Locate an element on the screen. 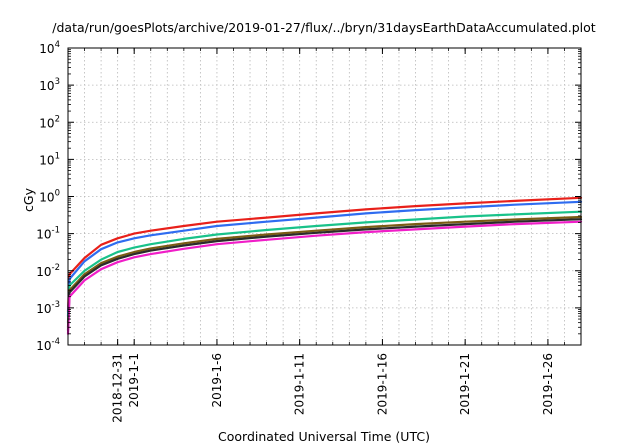 This screenshot has width=640, height=448. x-tick-label: 2019-1-6 is located at coordinates (217, 380).